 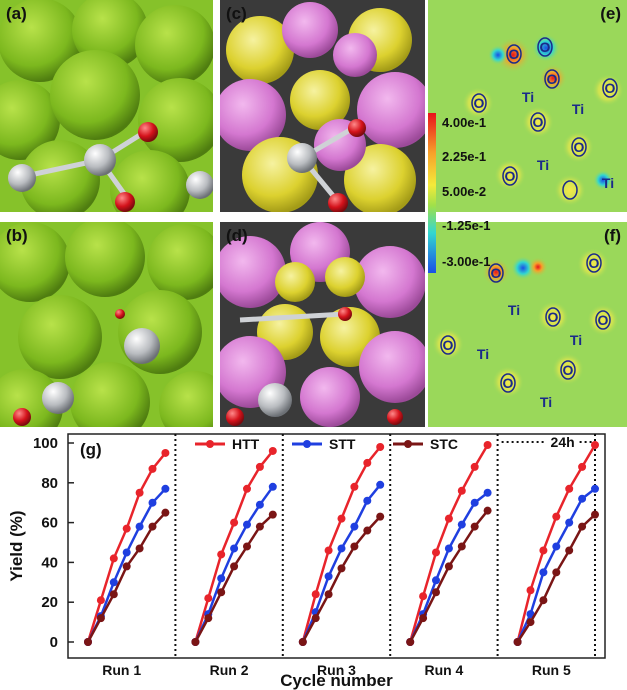 I want to click on y-axis-label: Yield (%), so click(x=16, y=545).